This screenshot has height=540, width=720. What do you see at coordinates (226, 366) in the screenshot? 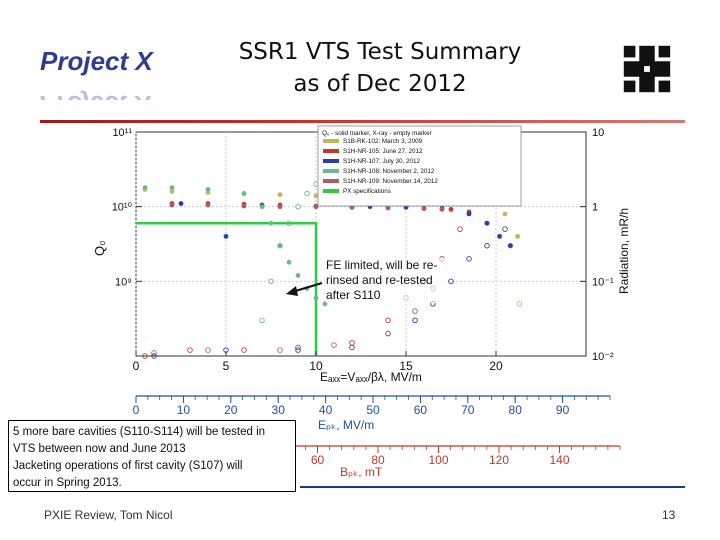
I see `x-tick-label: 5` at bounding box center [226, 366].